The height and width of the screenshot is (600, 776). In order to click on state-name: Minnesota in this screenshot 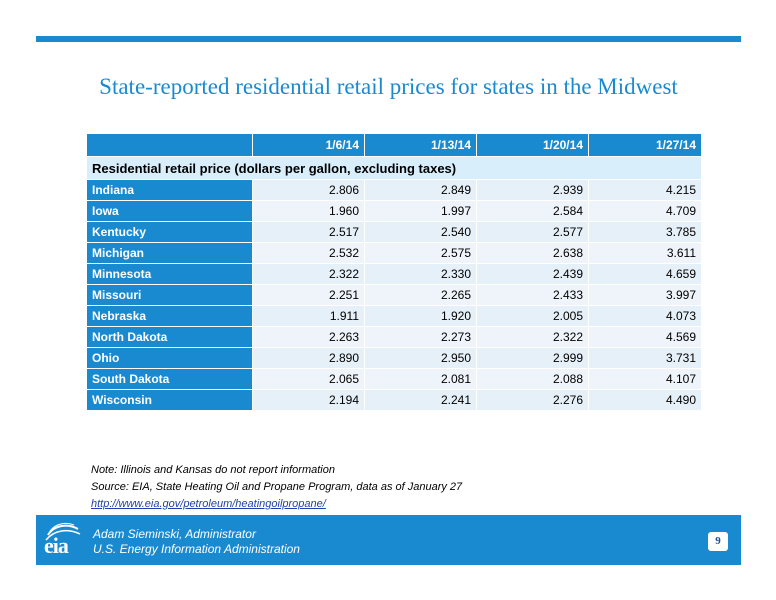, I will do `click(169, 274)`.